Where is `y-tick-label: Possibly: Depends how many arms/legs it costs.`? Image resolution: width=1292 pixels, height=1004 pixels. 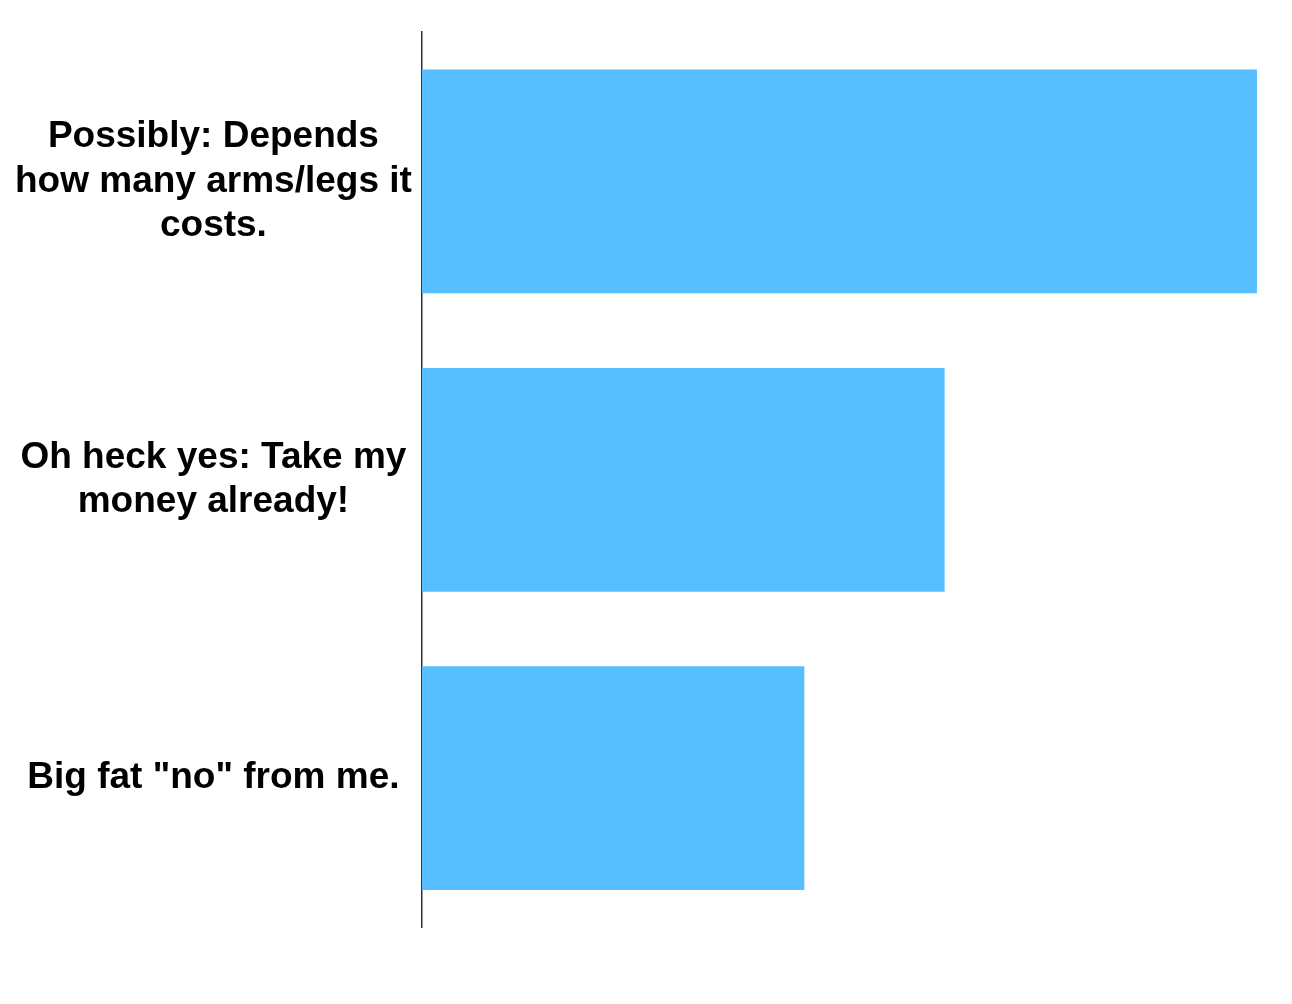
y-tick-label: Possibly: Depends how many arms/legs it costs. is located at coordinates (213, 179).